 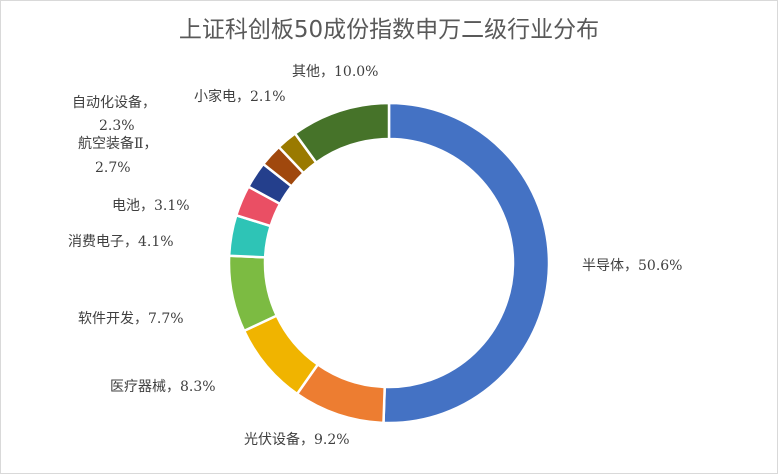 What do you see at coordinates (151, 206) in the screenshot?
I see `data-label-6: 电池，3.1%` at bounding box center [151, 206].